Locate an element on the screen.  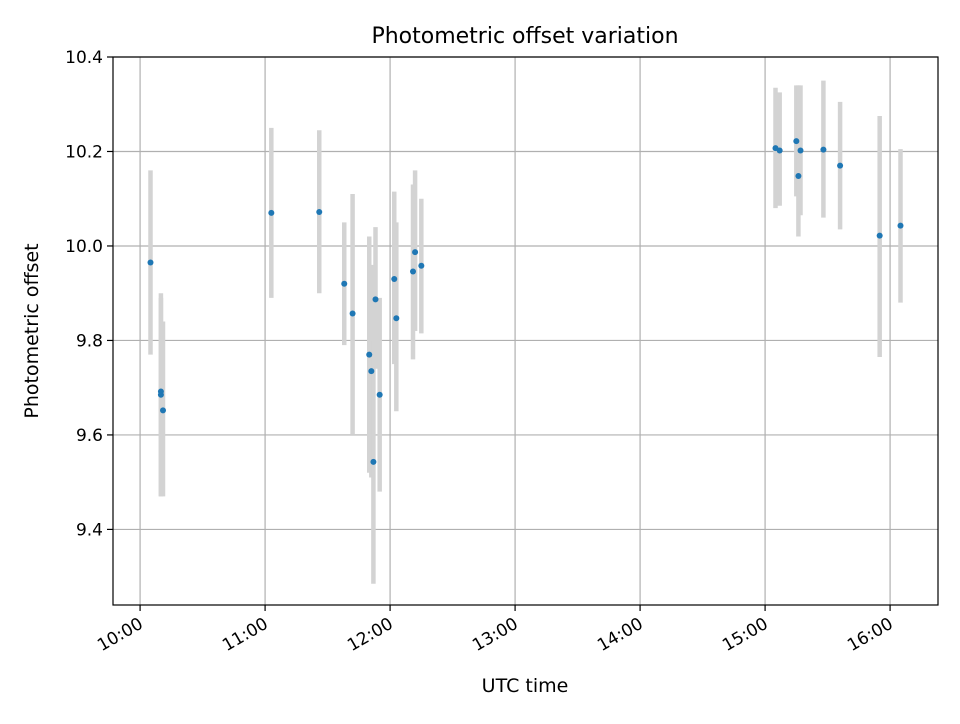
y-tick-label: 10.2 is located at coordinates (84, 152).